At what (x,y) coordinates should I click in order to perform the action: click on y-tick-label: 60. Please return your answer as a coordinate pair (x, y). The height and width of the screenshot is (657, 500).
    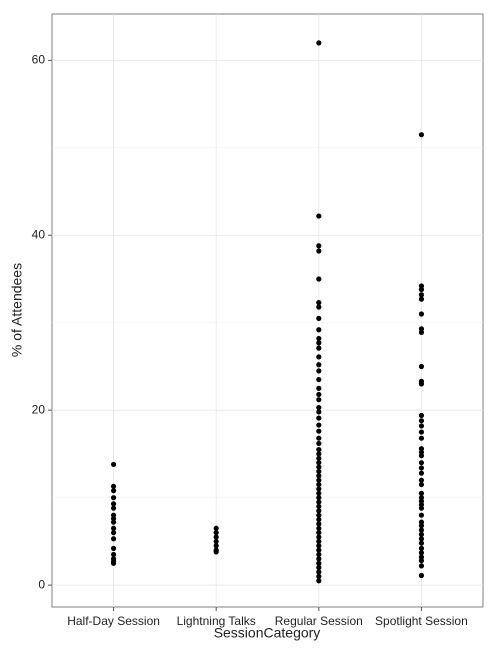
    Looking at the image, I should click on (39, 60).